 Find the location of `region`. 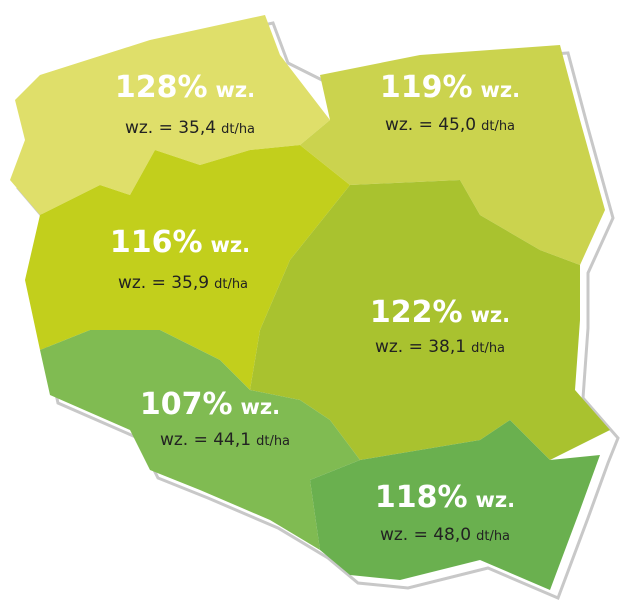

region is located at coordinates (455, 505).